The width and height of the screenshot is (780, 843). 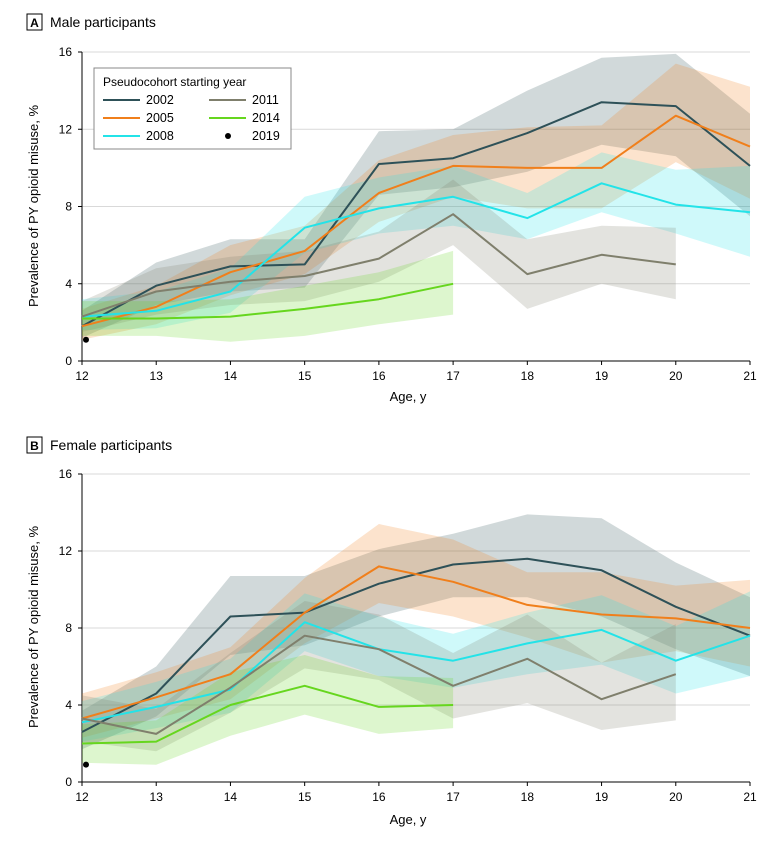 I want to click on panel-letter: B, so click(x=34, y=446).